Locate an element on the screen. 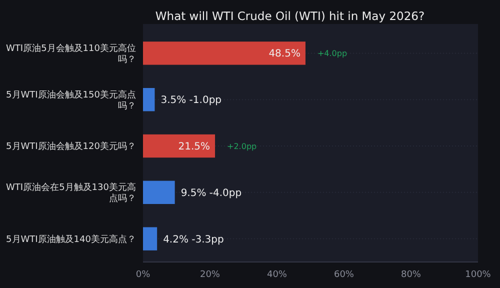 Image resolution: width=500 pixels, height=288 pixels. y-tick-label: 5月WTI原油会触及150美元高点吗？ is located at coordinates (71, 100).